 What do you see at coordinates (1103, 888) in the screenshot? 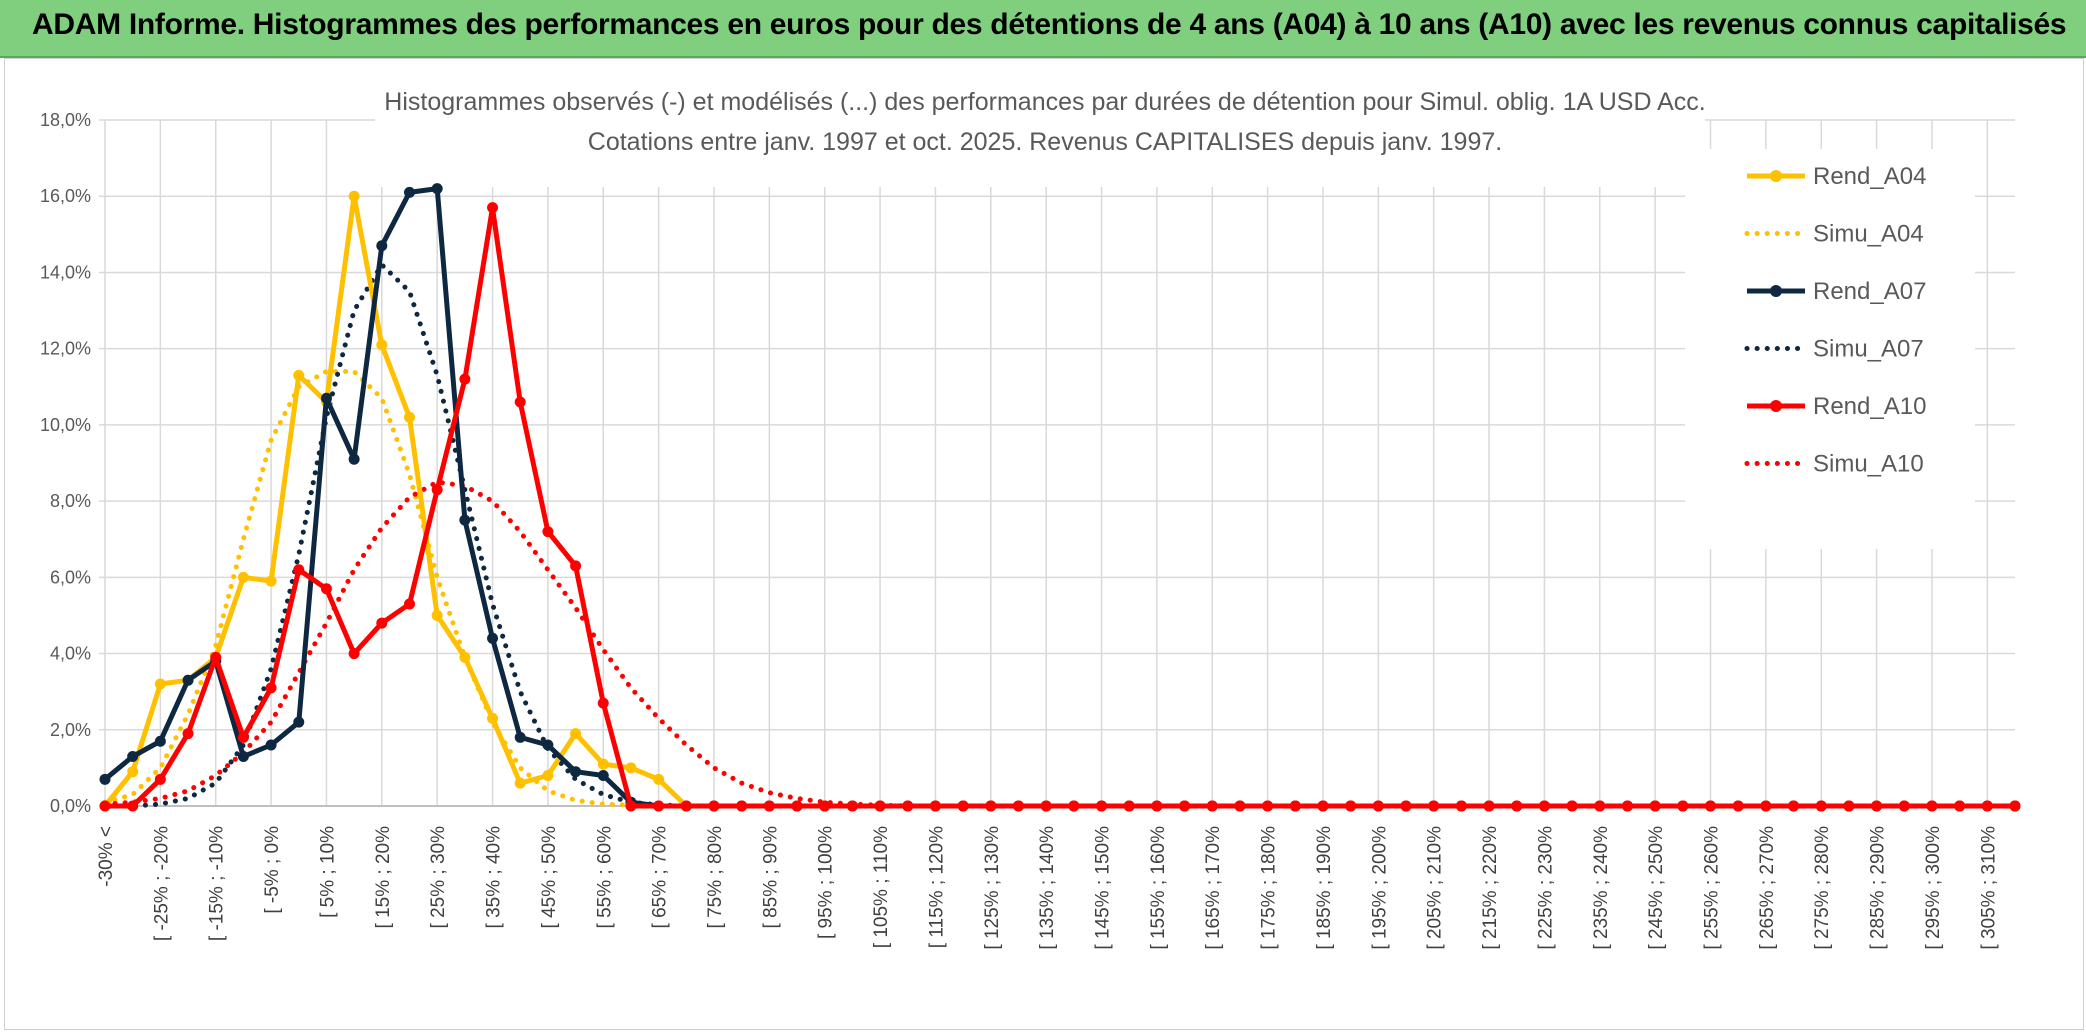
I see `x-tick-label: [ 145% ; 150%` at bounding box center [1103, 888].